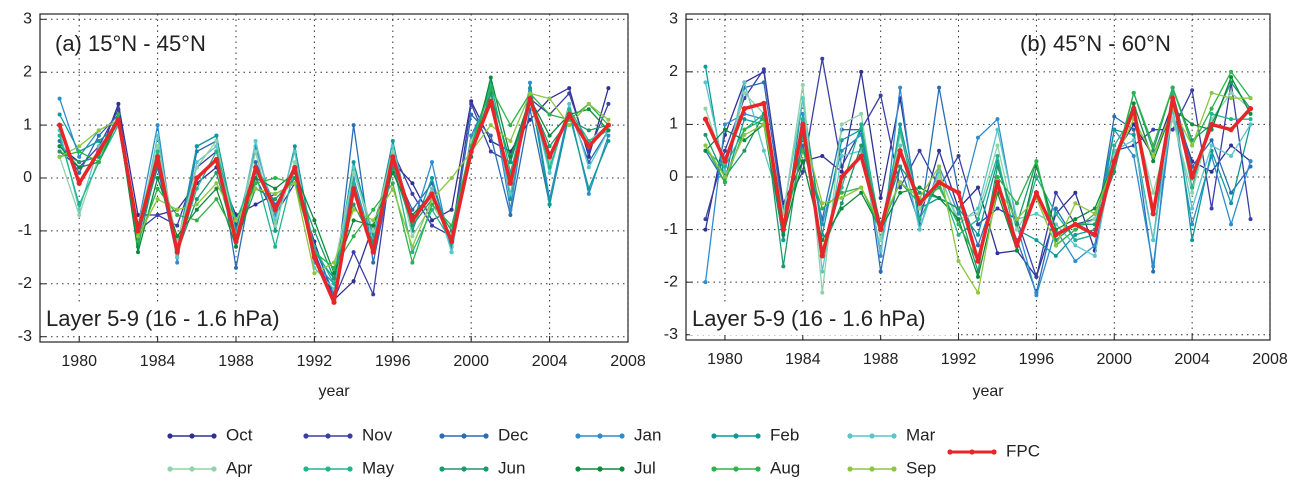 The width and height of the screenshot is (1292, 481). I want to click on x-tick-label: 2008, so click(628, 361).